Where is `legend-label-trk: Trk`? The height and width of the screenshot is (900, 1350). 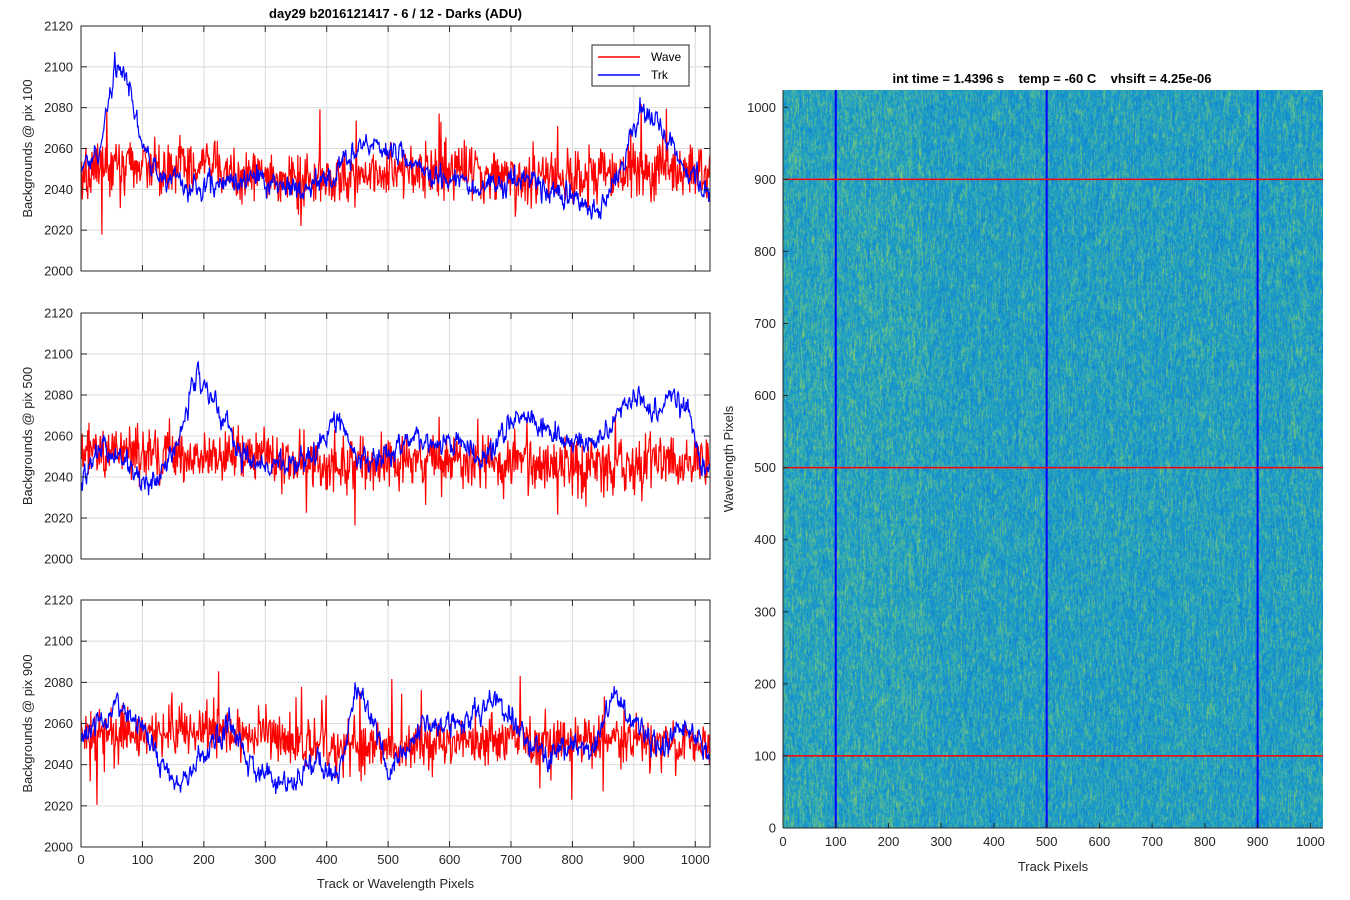
legend-label-trk: Trk is located at coordinates (660, 75).